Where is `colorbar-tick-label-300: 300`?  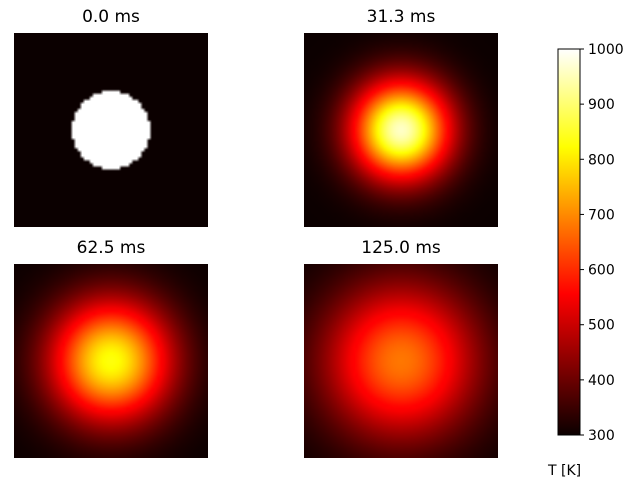
colorbar-tick-label-300: 300 is located at coordinates (601, 436).